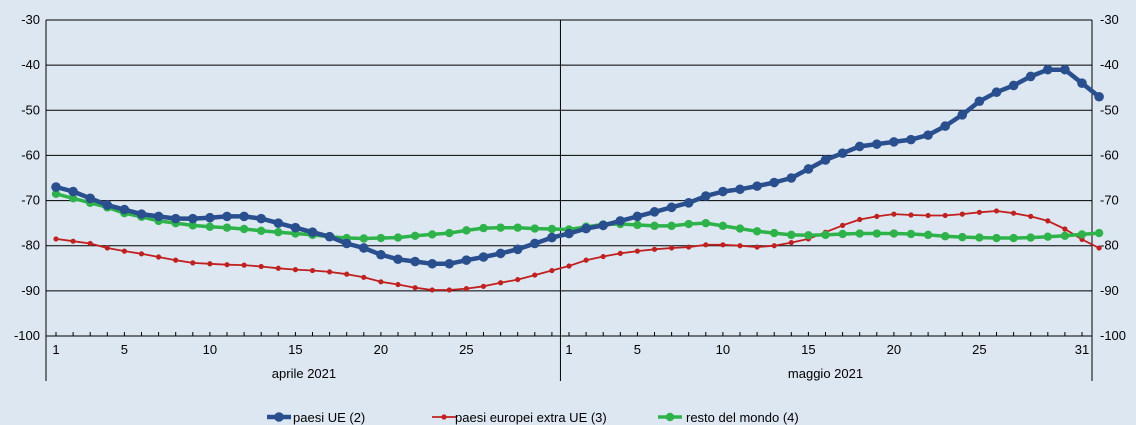  What do you see at coordinates (1113, 335) in the screenshot?
I see `y-tick-label-right: -100` at bounding box center [1113, 335].